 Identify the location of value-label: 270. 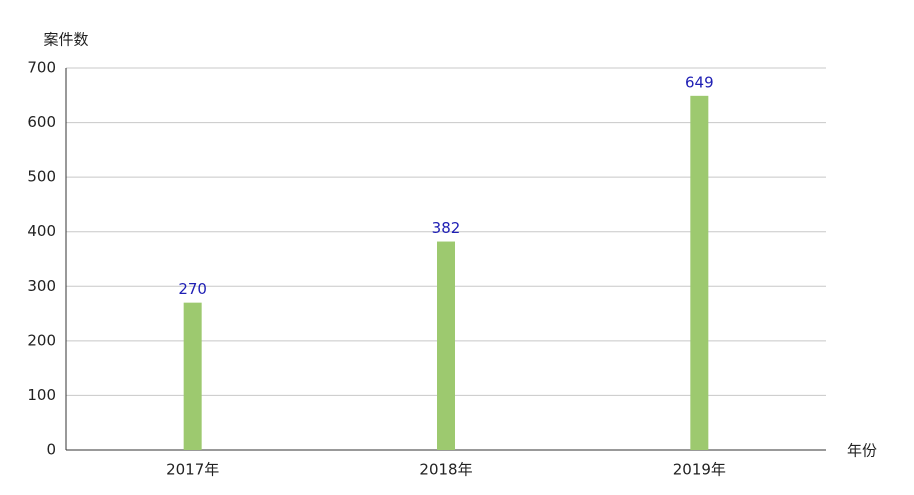
(192, 289).